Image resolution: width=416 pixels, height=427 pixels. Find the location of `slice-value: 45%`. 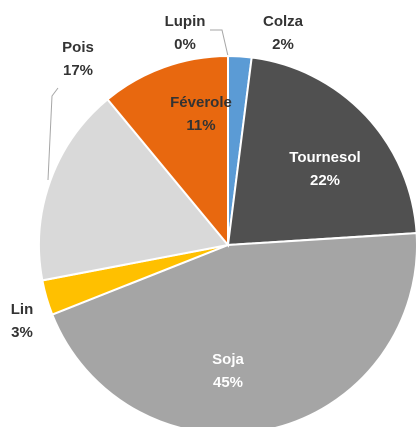

slice-value: 45% is located at coordinates (228, 382).